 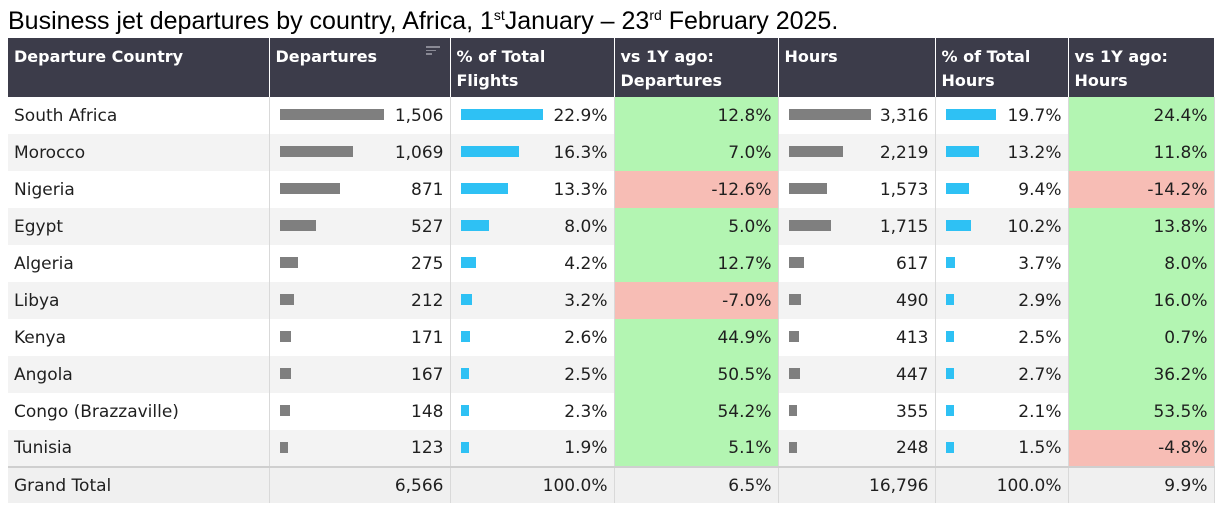 I want to click on country-cell: Congo (Brazzaville), so click(x=139, y=411).